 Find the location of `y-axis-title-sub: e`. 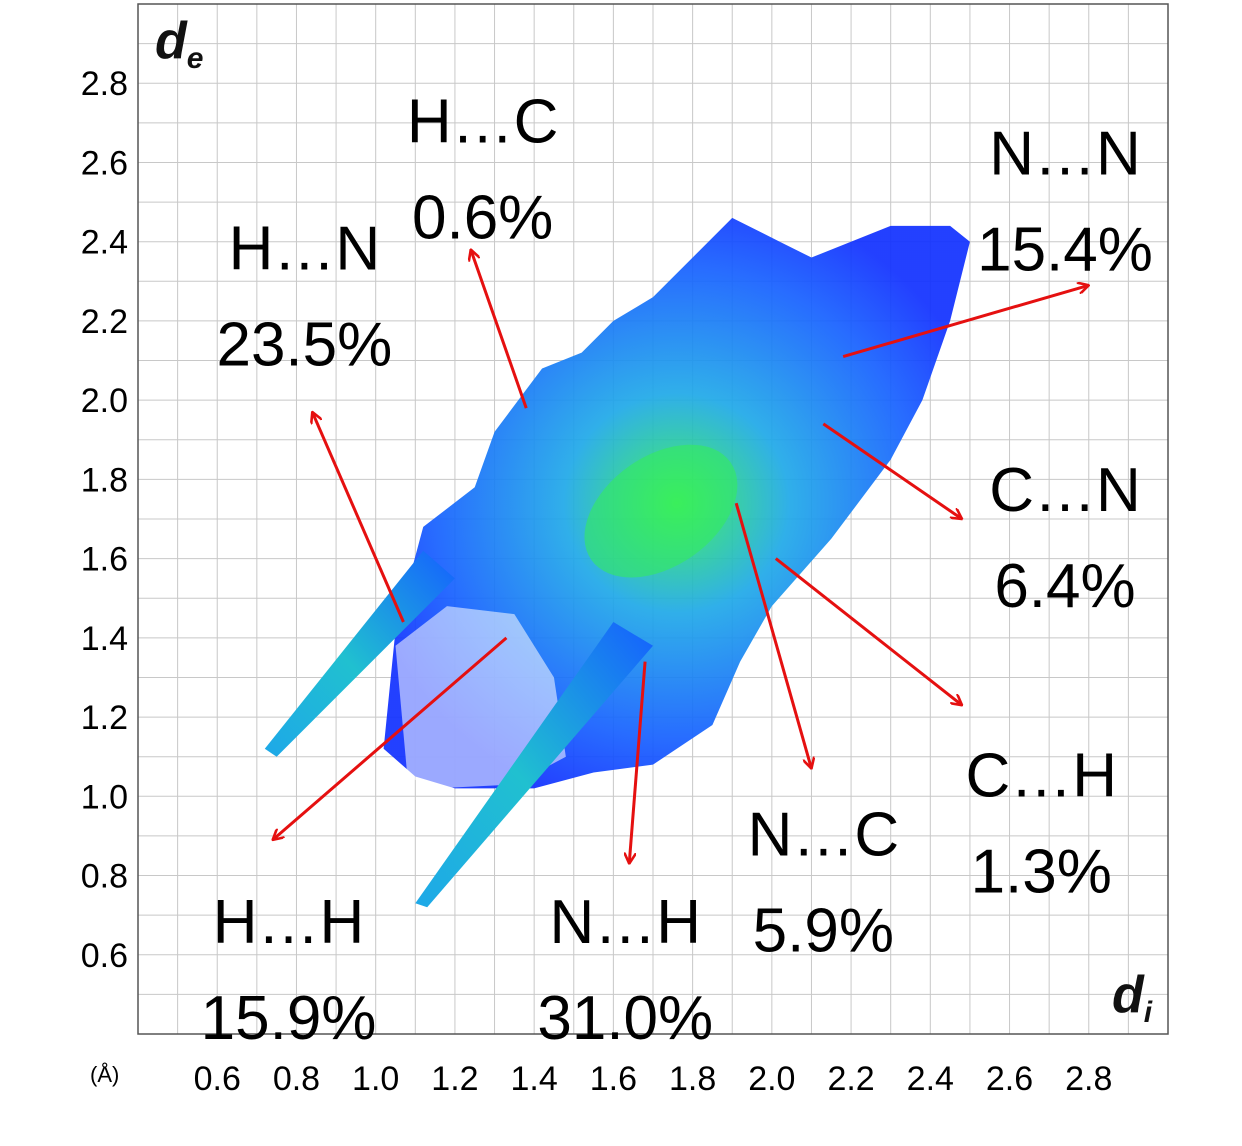

y-axis-title-sub: e is located at coordinates (195, 58).